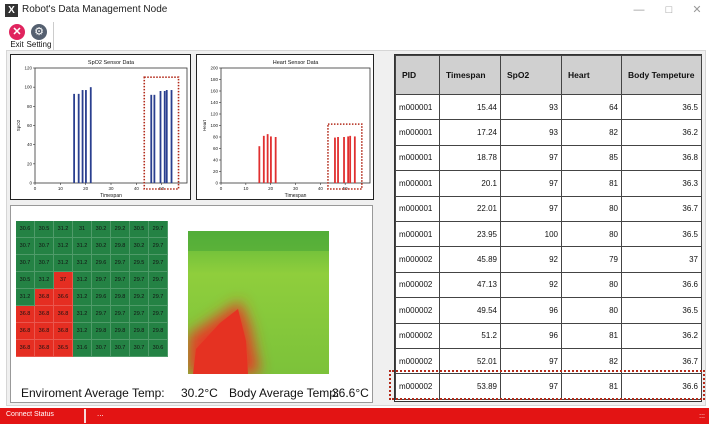  Describe the element at coordinates (470, 107) in the screenshot. I see `table-cell: 15.44` at that location.